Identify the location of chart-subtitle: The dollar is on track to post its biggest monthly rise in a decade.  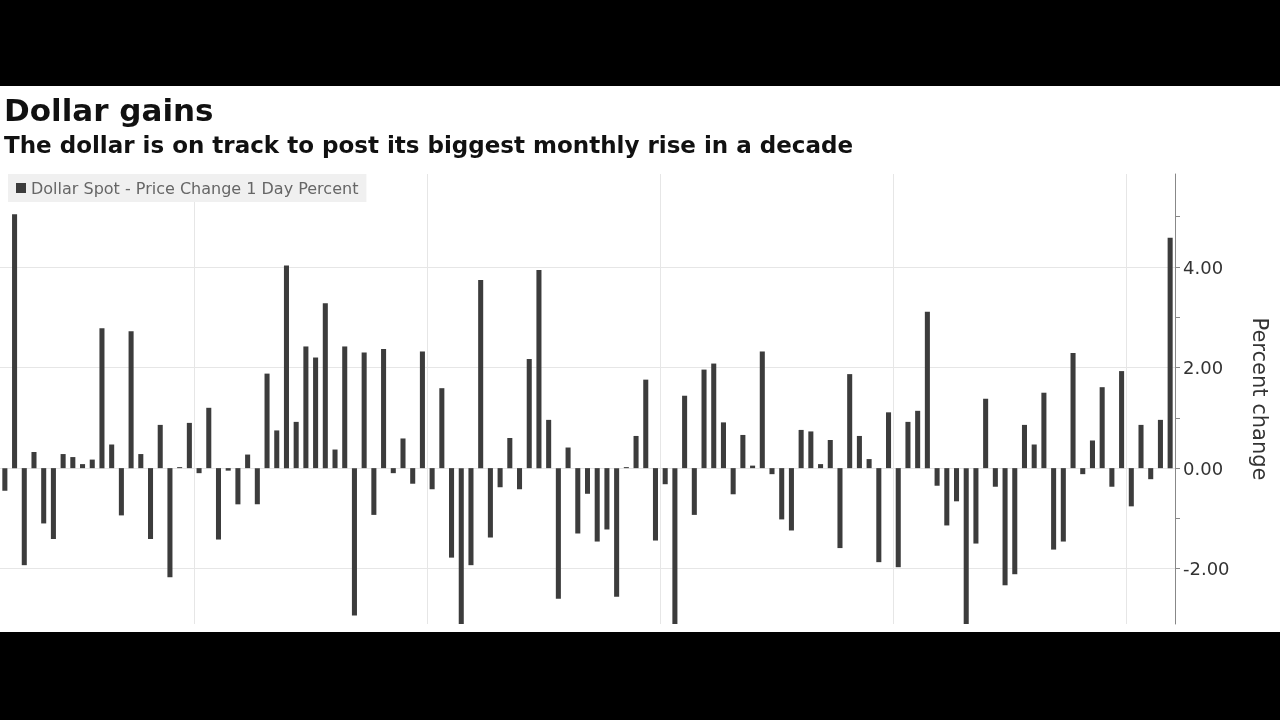
(429, 145).